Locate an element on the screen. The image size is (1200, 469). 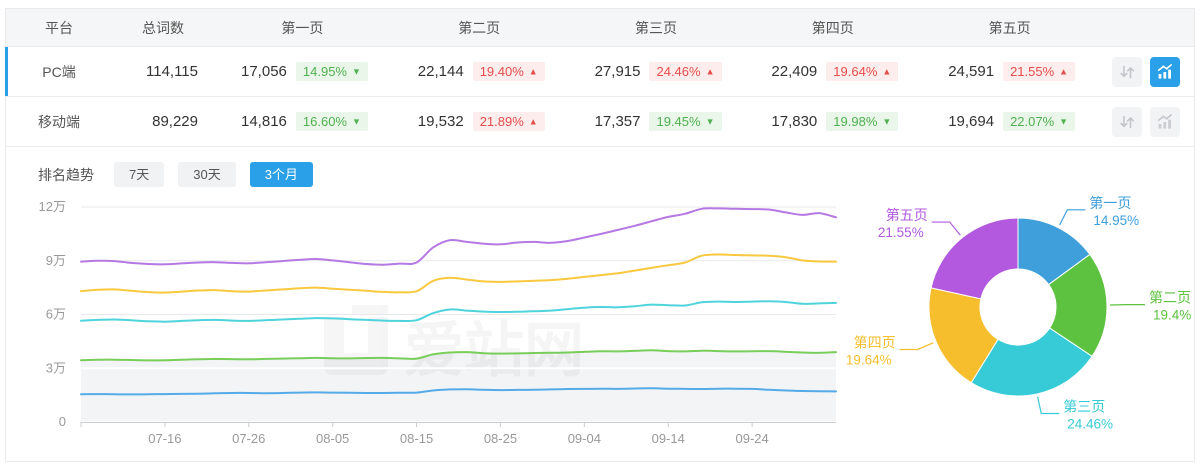
svg-text: 12万 is located at coordinates (52, 206).